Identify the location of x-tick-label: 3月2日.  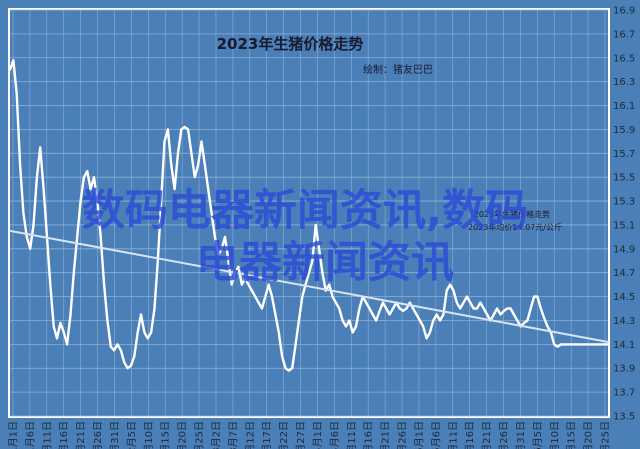
(216, 435).